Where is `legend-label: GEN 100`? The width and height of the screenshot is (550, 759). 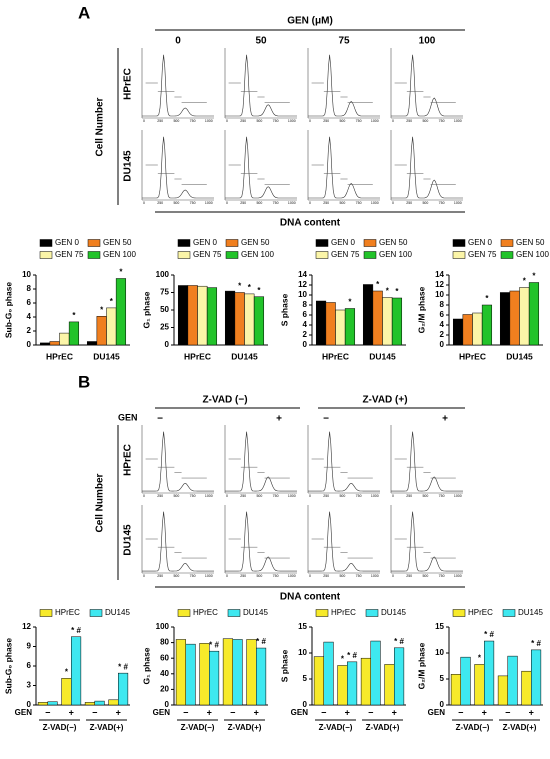 legend-label: GEN 100 is located at coordinates (532, 254).